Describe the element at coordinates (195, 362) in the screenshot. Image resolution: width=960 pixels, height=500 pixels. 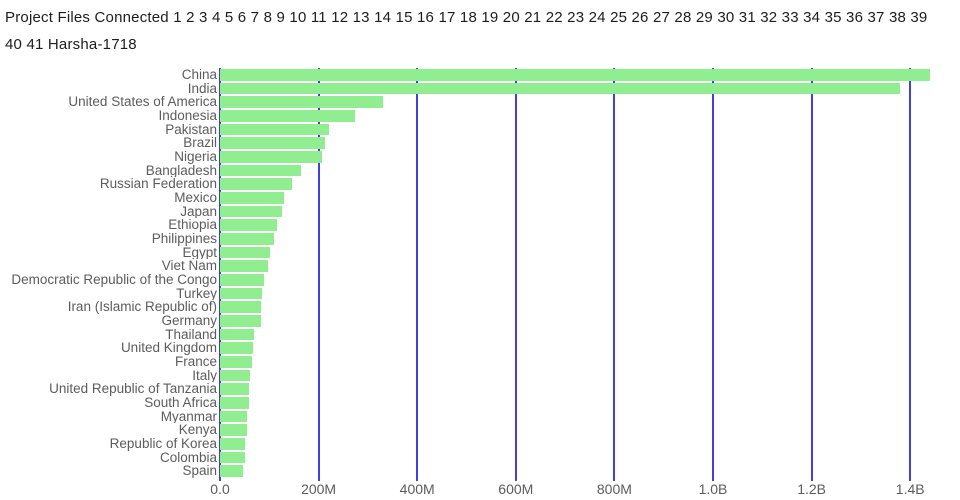
I see `category-label-text: France` at that location.